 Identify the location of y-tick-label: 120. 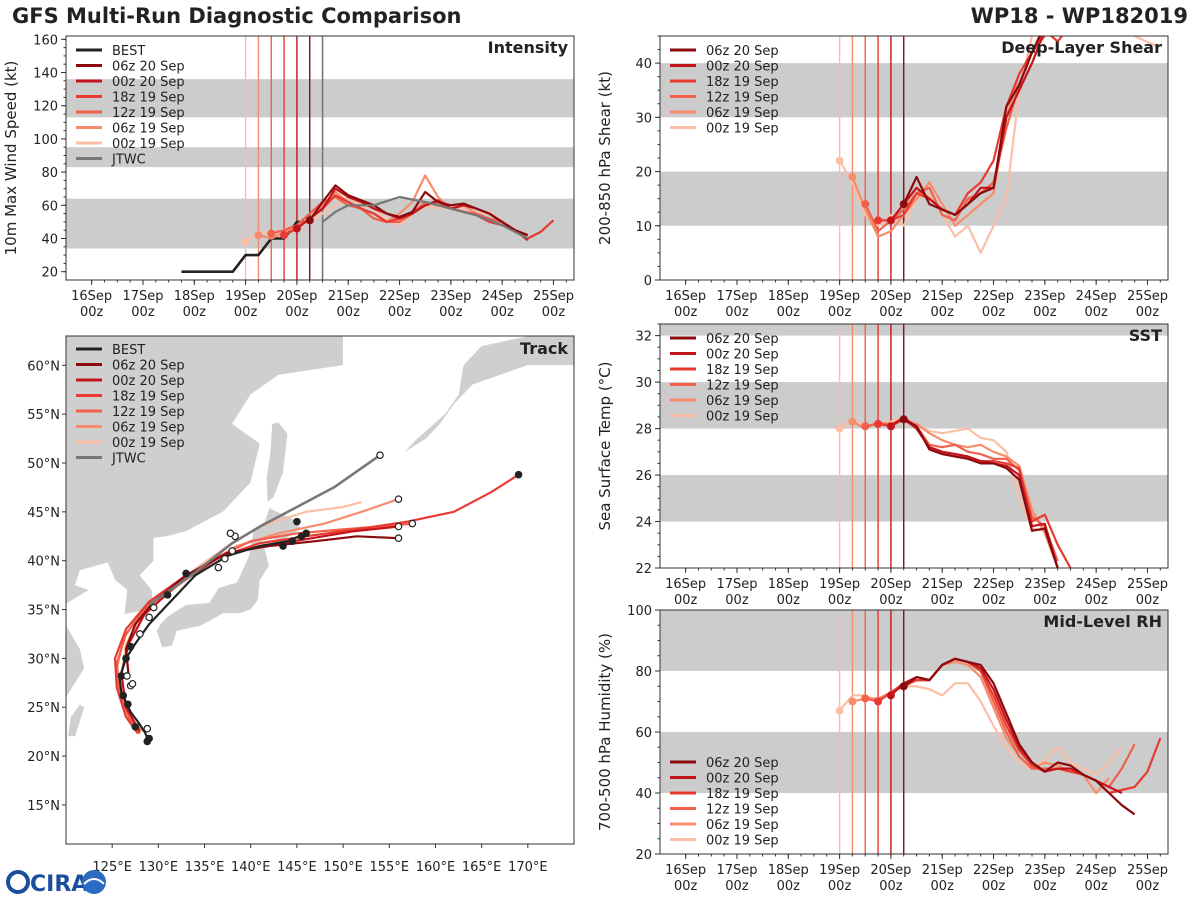
(45, 107).